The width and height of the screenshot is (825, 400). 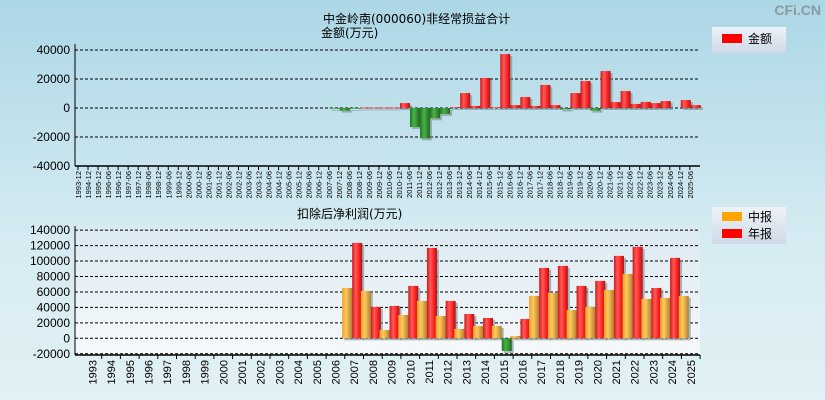 What do you see at coordinates (299, 372) in the screenshot?
I see `bottom-xtick-label: 2004` at bounding box center [299, 372].